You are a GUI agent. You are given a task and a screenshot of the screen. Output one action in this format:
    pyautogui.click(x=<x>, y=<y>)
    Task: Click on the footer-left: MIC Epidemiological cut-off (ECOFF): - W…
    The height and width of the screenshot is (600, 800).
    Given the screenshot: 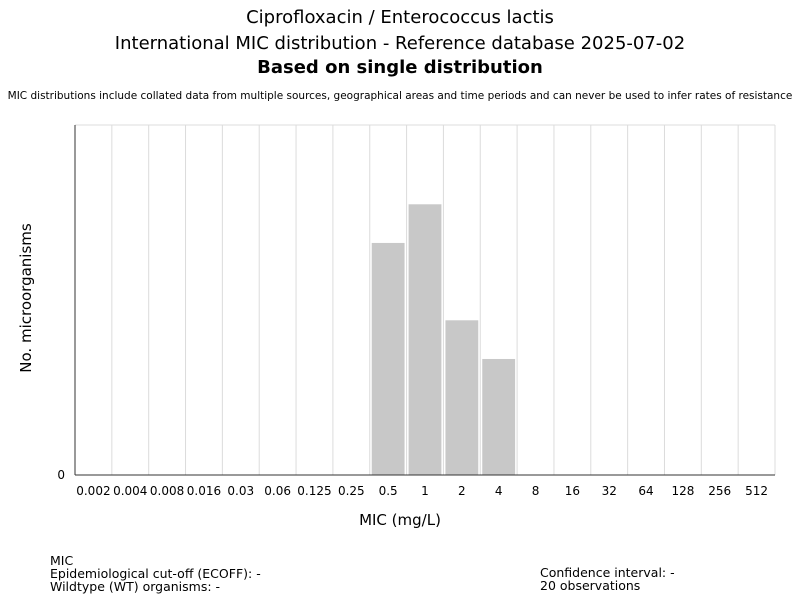 What is the action you would take?
    pyautogui.click(x=155, y=573)
    